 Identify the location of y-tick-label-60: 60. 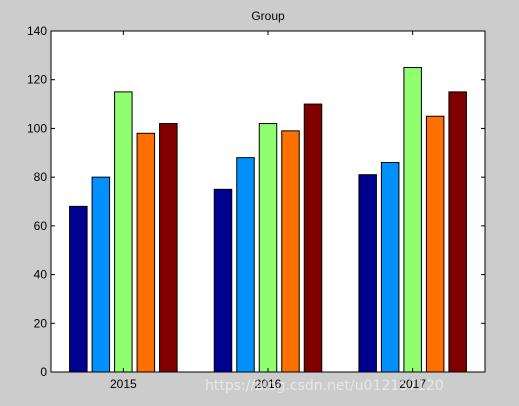
(41, 226).